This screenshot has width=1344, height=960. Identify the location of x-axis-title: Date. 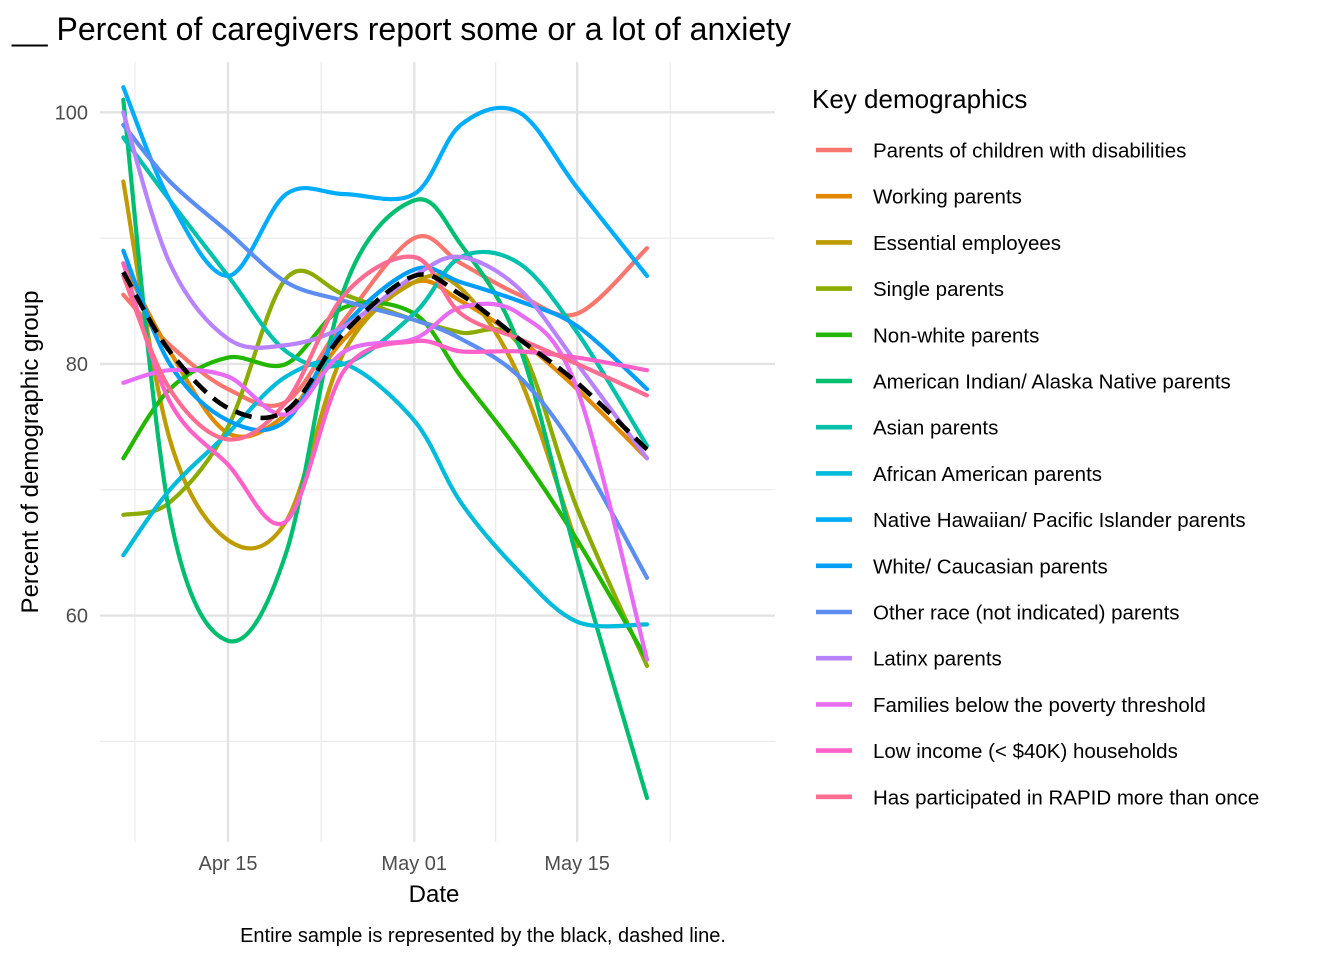
(434, 894).